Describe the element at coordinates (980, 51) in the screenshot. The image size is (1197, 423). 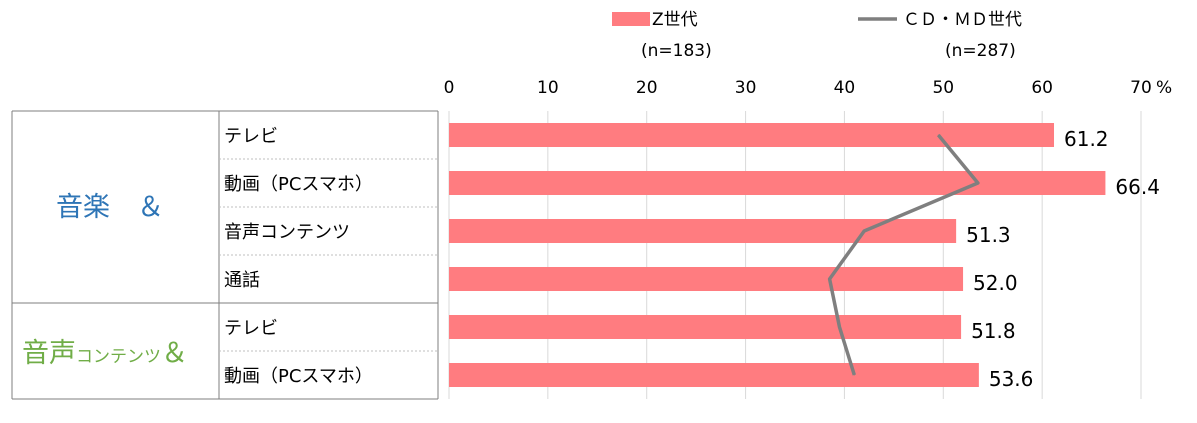
I see `legend-n-cdmd: (n=287)` at that location.